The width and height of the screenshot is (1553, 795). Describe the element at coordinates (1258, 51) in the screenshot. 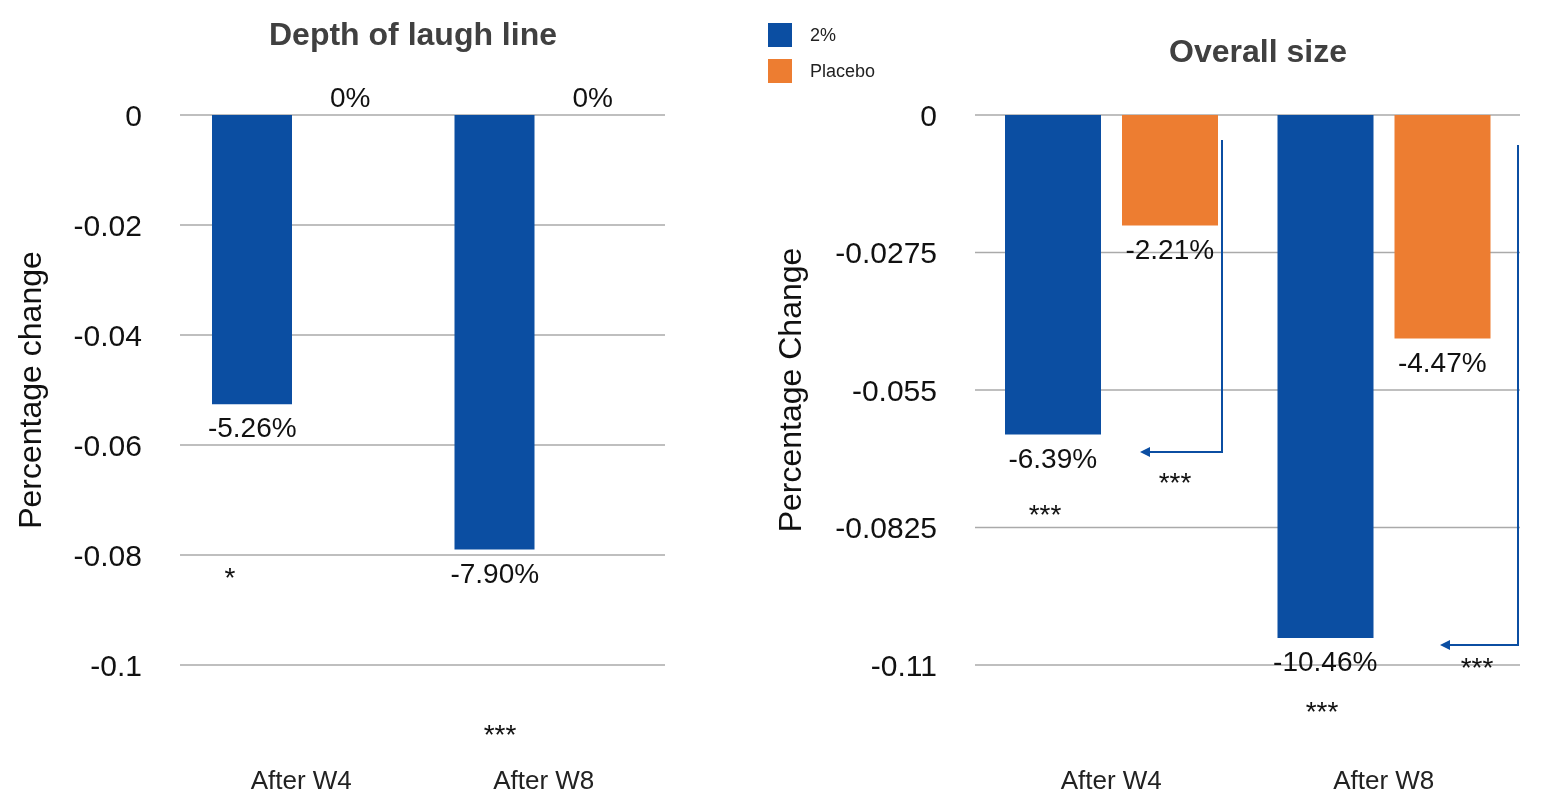

I see `chart-title: Overall size` at that location.